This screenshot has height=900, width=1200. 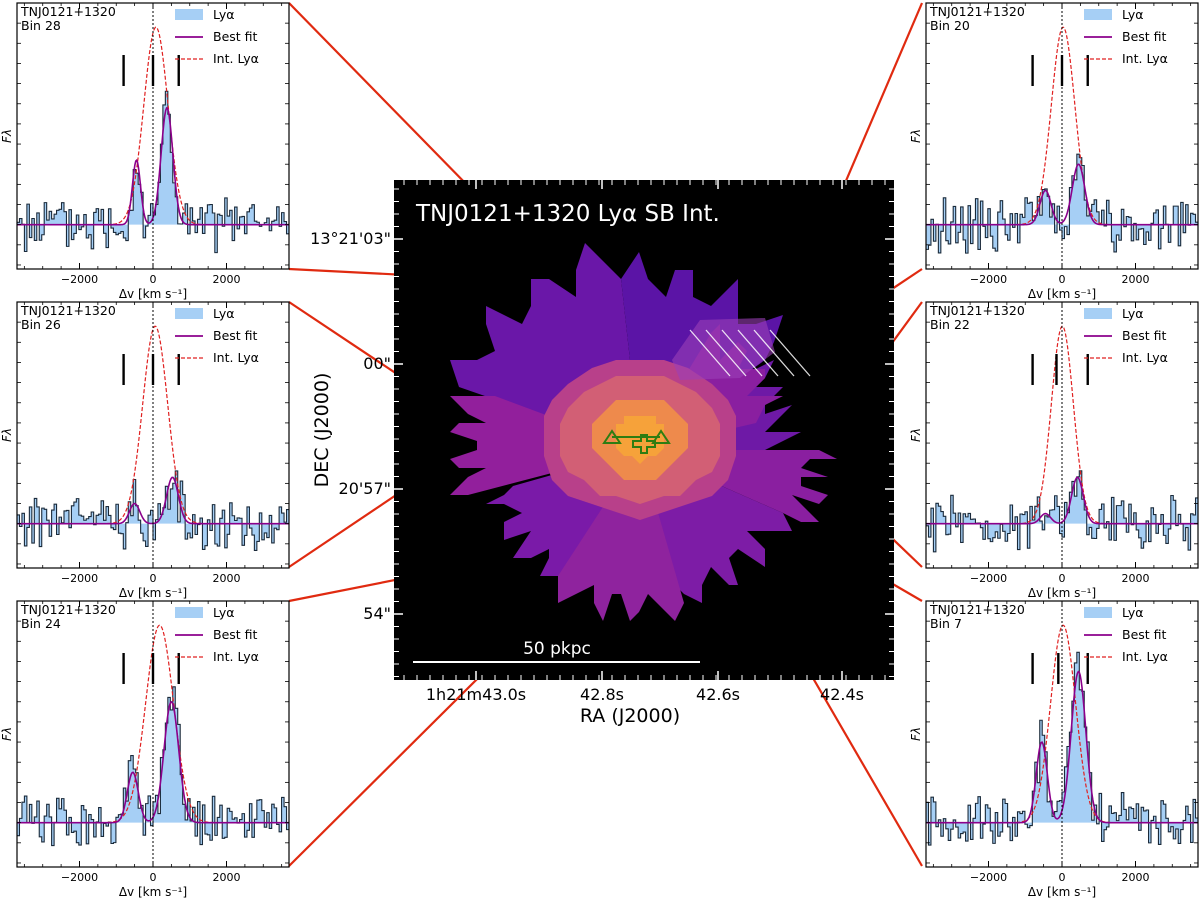 What do you see at coordinates (476, 694) in the screenshot?
I see `map-x-tick-label: 1h21m43.0s` at bounding box center [476, 694].